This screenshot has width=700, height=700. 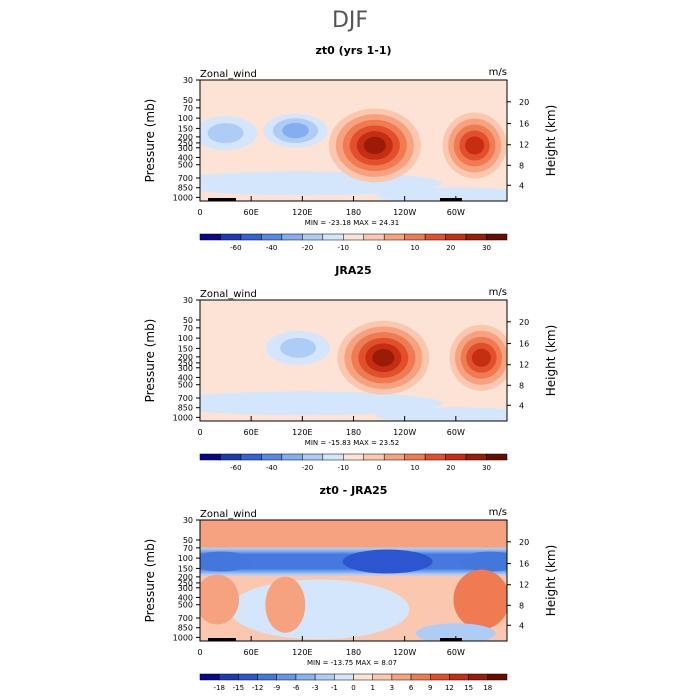 I want to click on x-tick-label: 120E, so click(x=302, y=212).